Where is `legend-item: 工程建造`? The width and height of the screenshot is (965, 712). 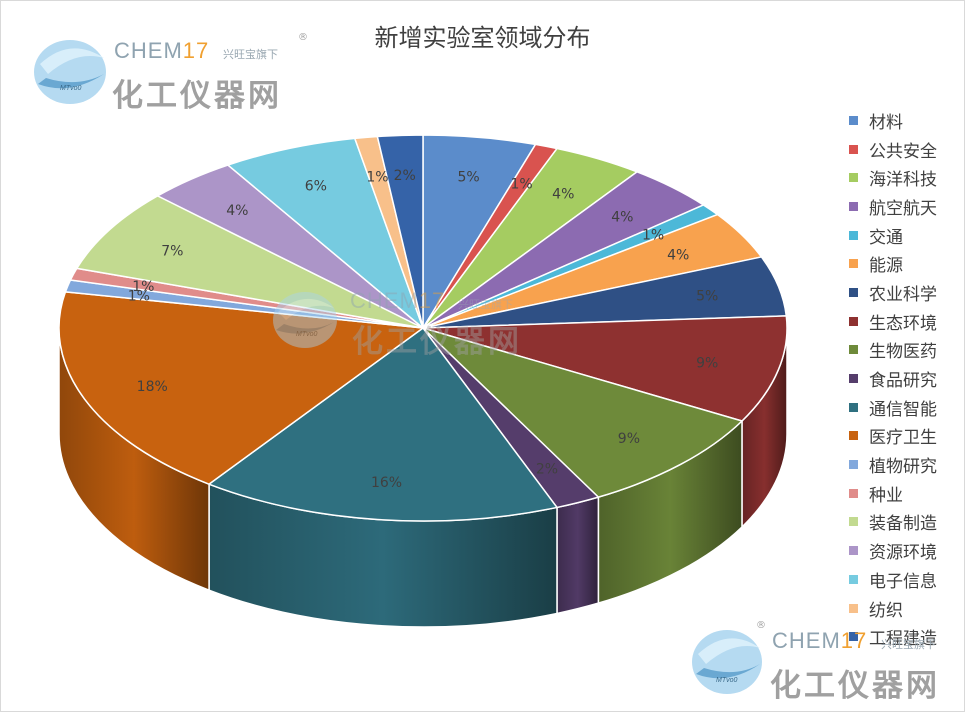 legend-item: 工程建造 is located at coordinates (893, 636).